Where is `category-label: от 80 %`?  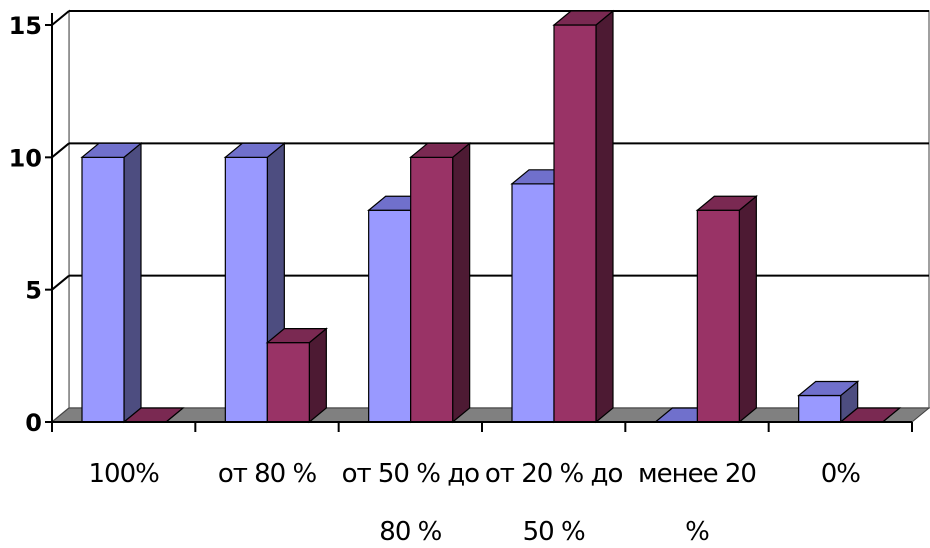 category-label: от 80 % is located at coordinates (267, 474).